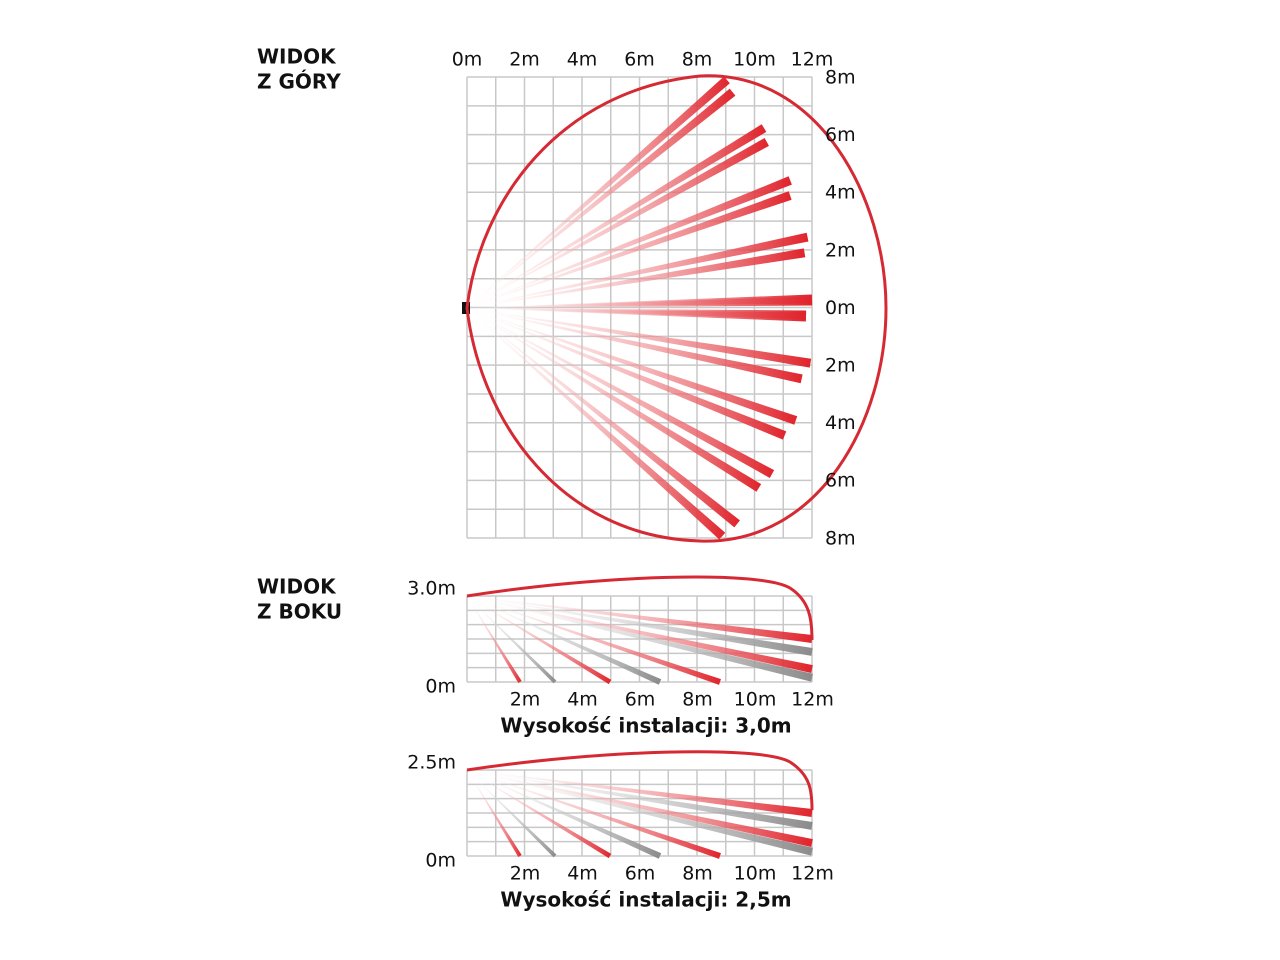 Image resolution: width=1280 pixels, height=960 pixels. Describe the element at coordinates (299, 82) in the screenshot. I see `heading: Z GÓRY` at that location.